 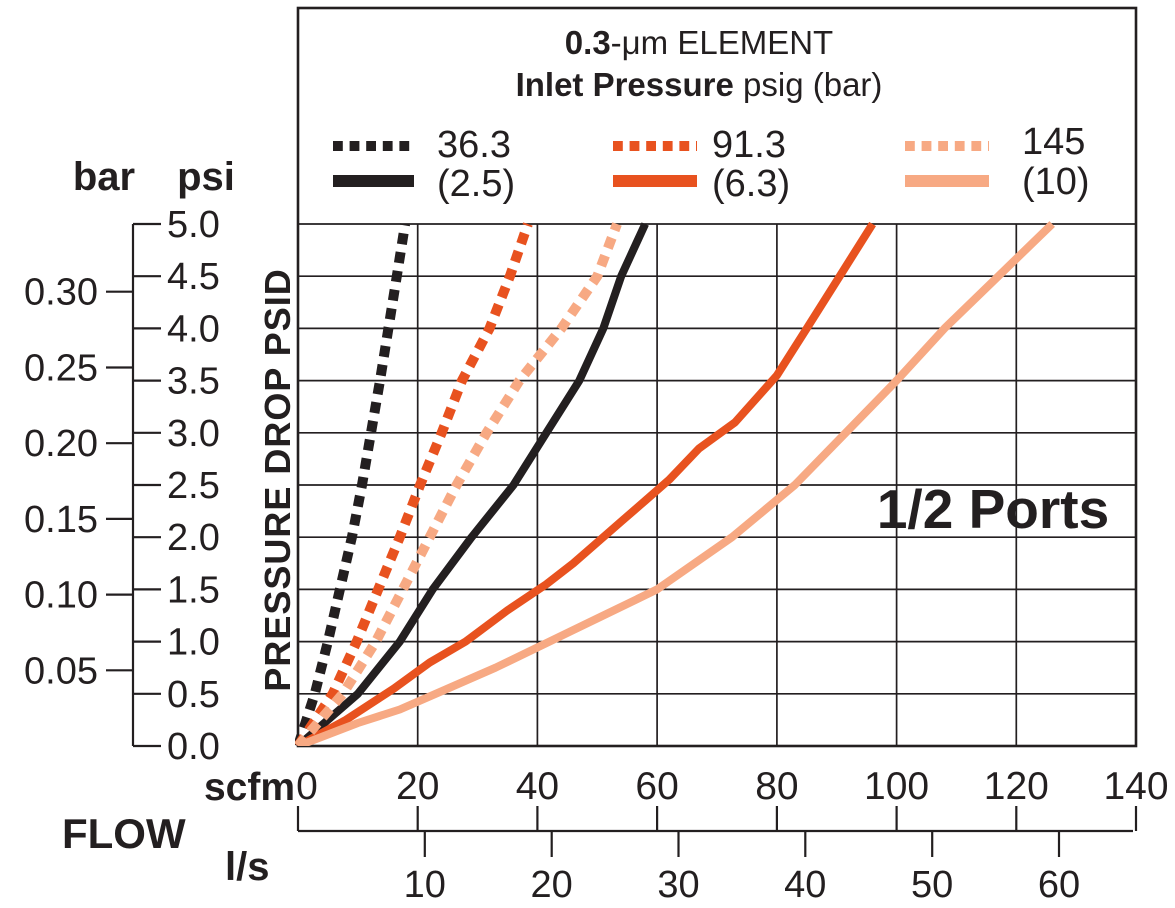 What do you see at coordinates (193, 695) in the screenshot?
I see `psi-tick-label: 0.5` at bounding box center [193, 695].